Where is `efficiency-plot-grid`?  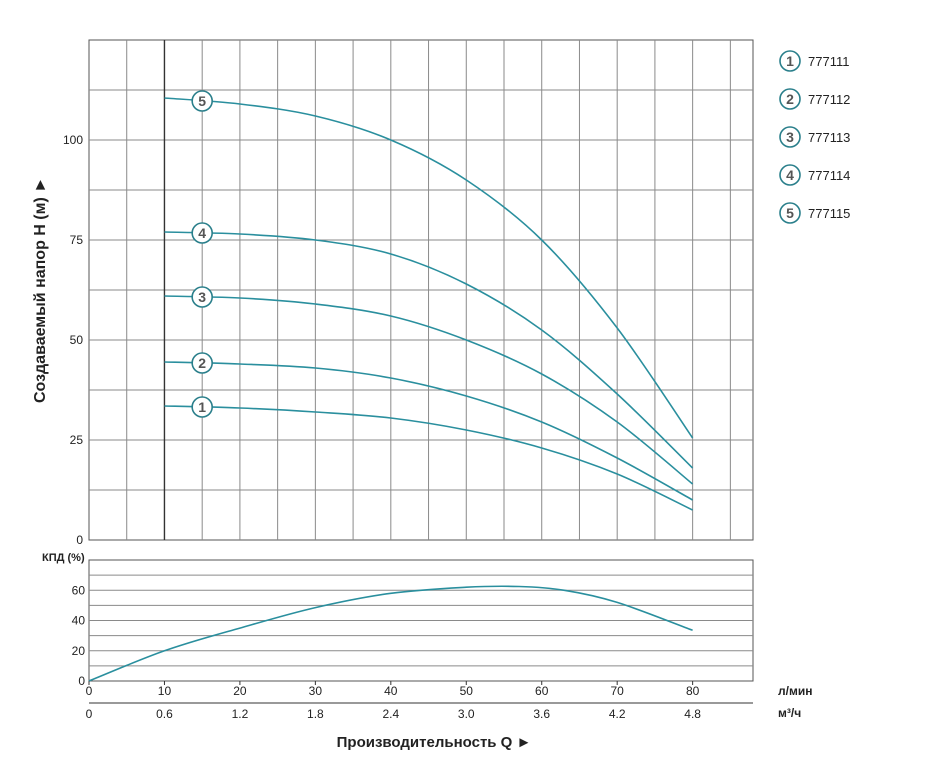
efficiency-plot-grid is located at coordinates (421, 620).